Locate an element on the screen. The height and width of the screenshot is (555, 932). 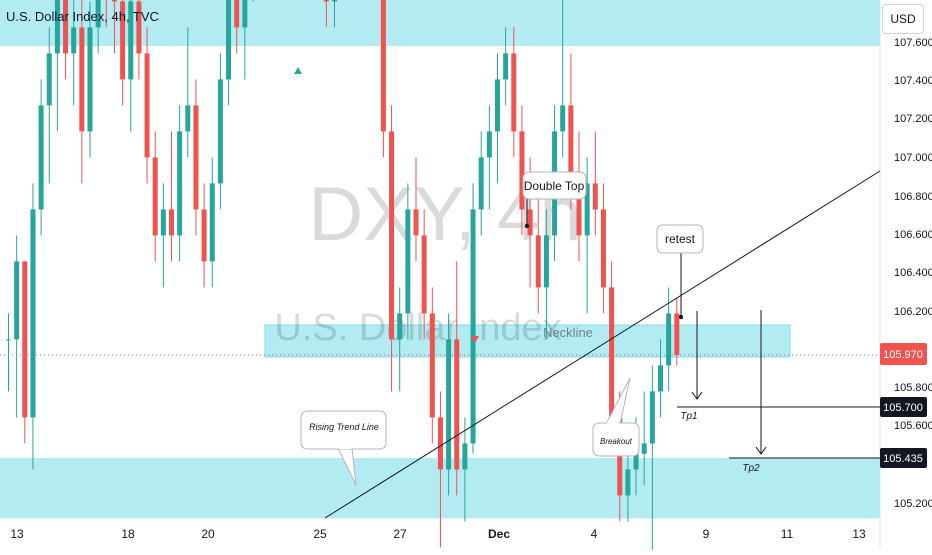
y-axis-tick-label: 106.400 is located at coordinates (913, 273).